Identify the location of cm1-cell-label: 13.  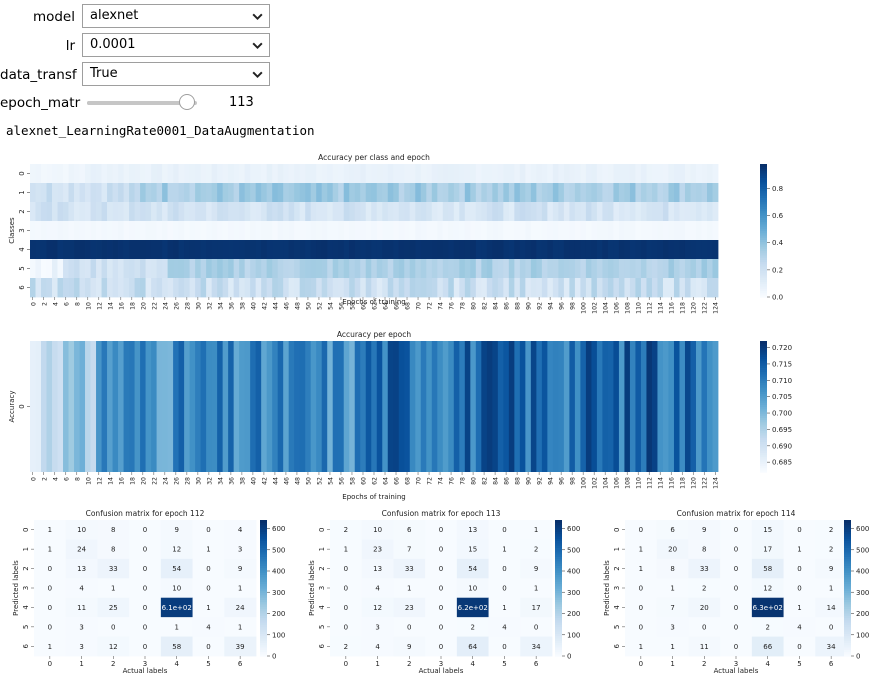
(81, 569).